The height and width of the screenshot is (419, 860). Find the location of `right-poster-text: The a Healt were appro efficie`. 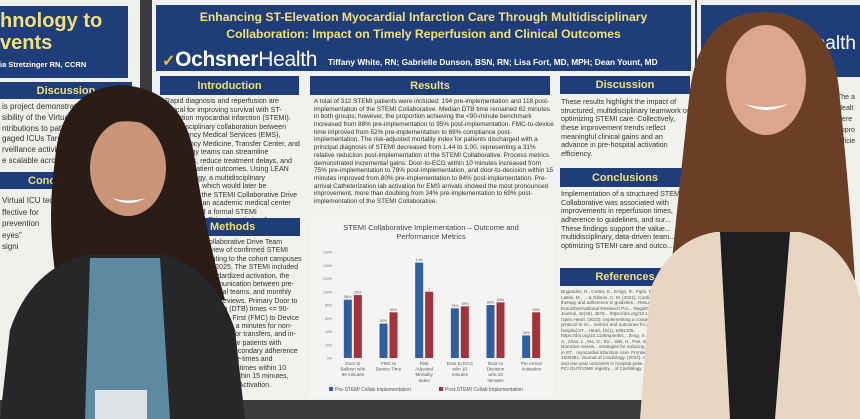

right-poster-text: The a Healt were appro efficie is located at coordinates (846, 119).